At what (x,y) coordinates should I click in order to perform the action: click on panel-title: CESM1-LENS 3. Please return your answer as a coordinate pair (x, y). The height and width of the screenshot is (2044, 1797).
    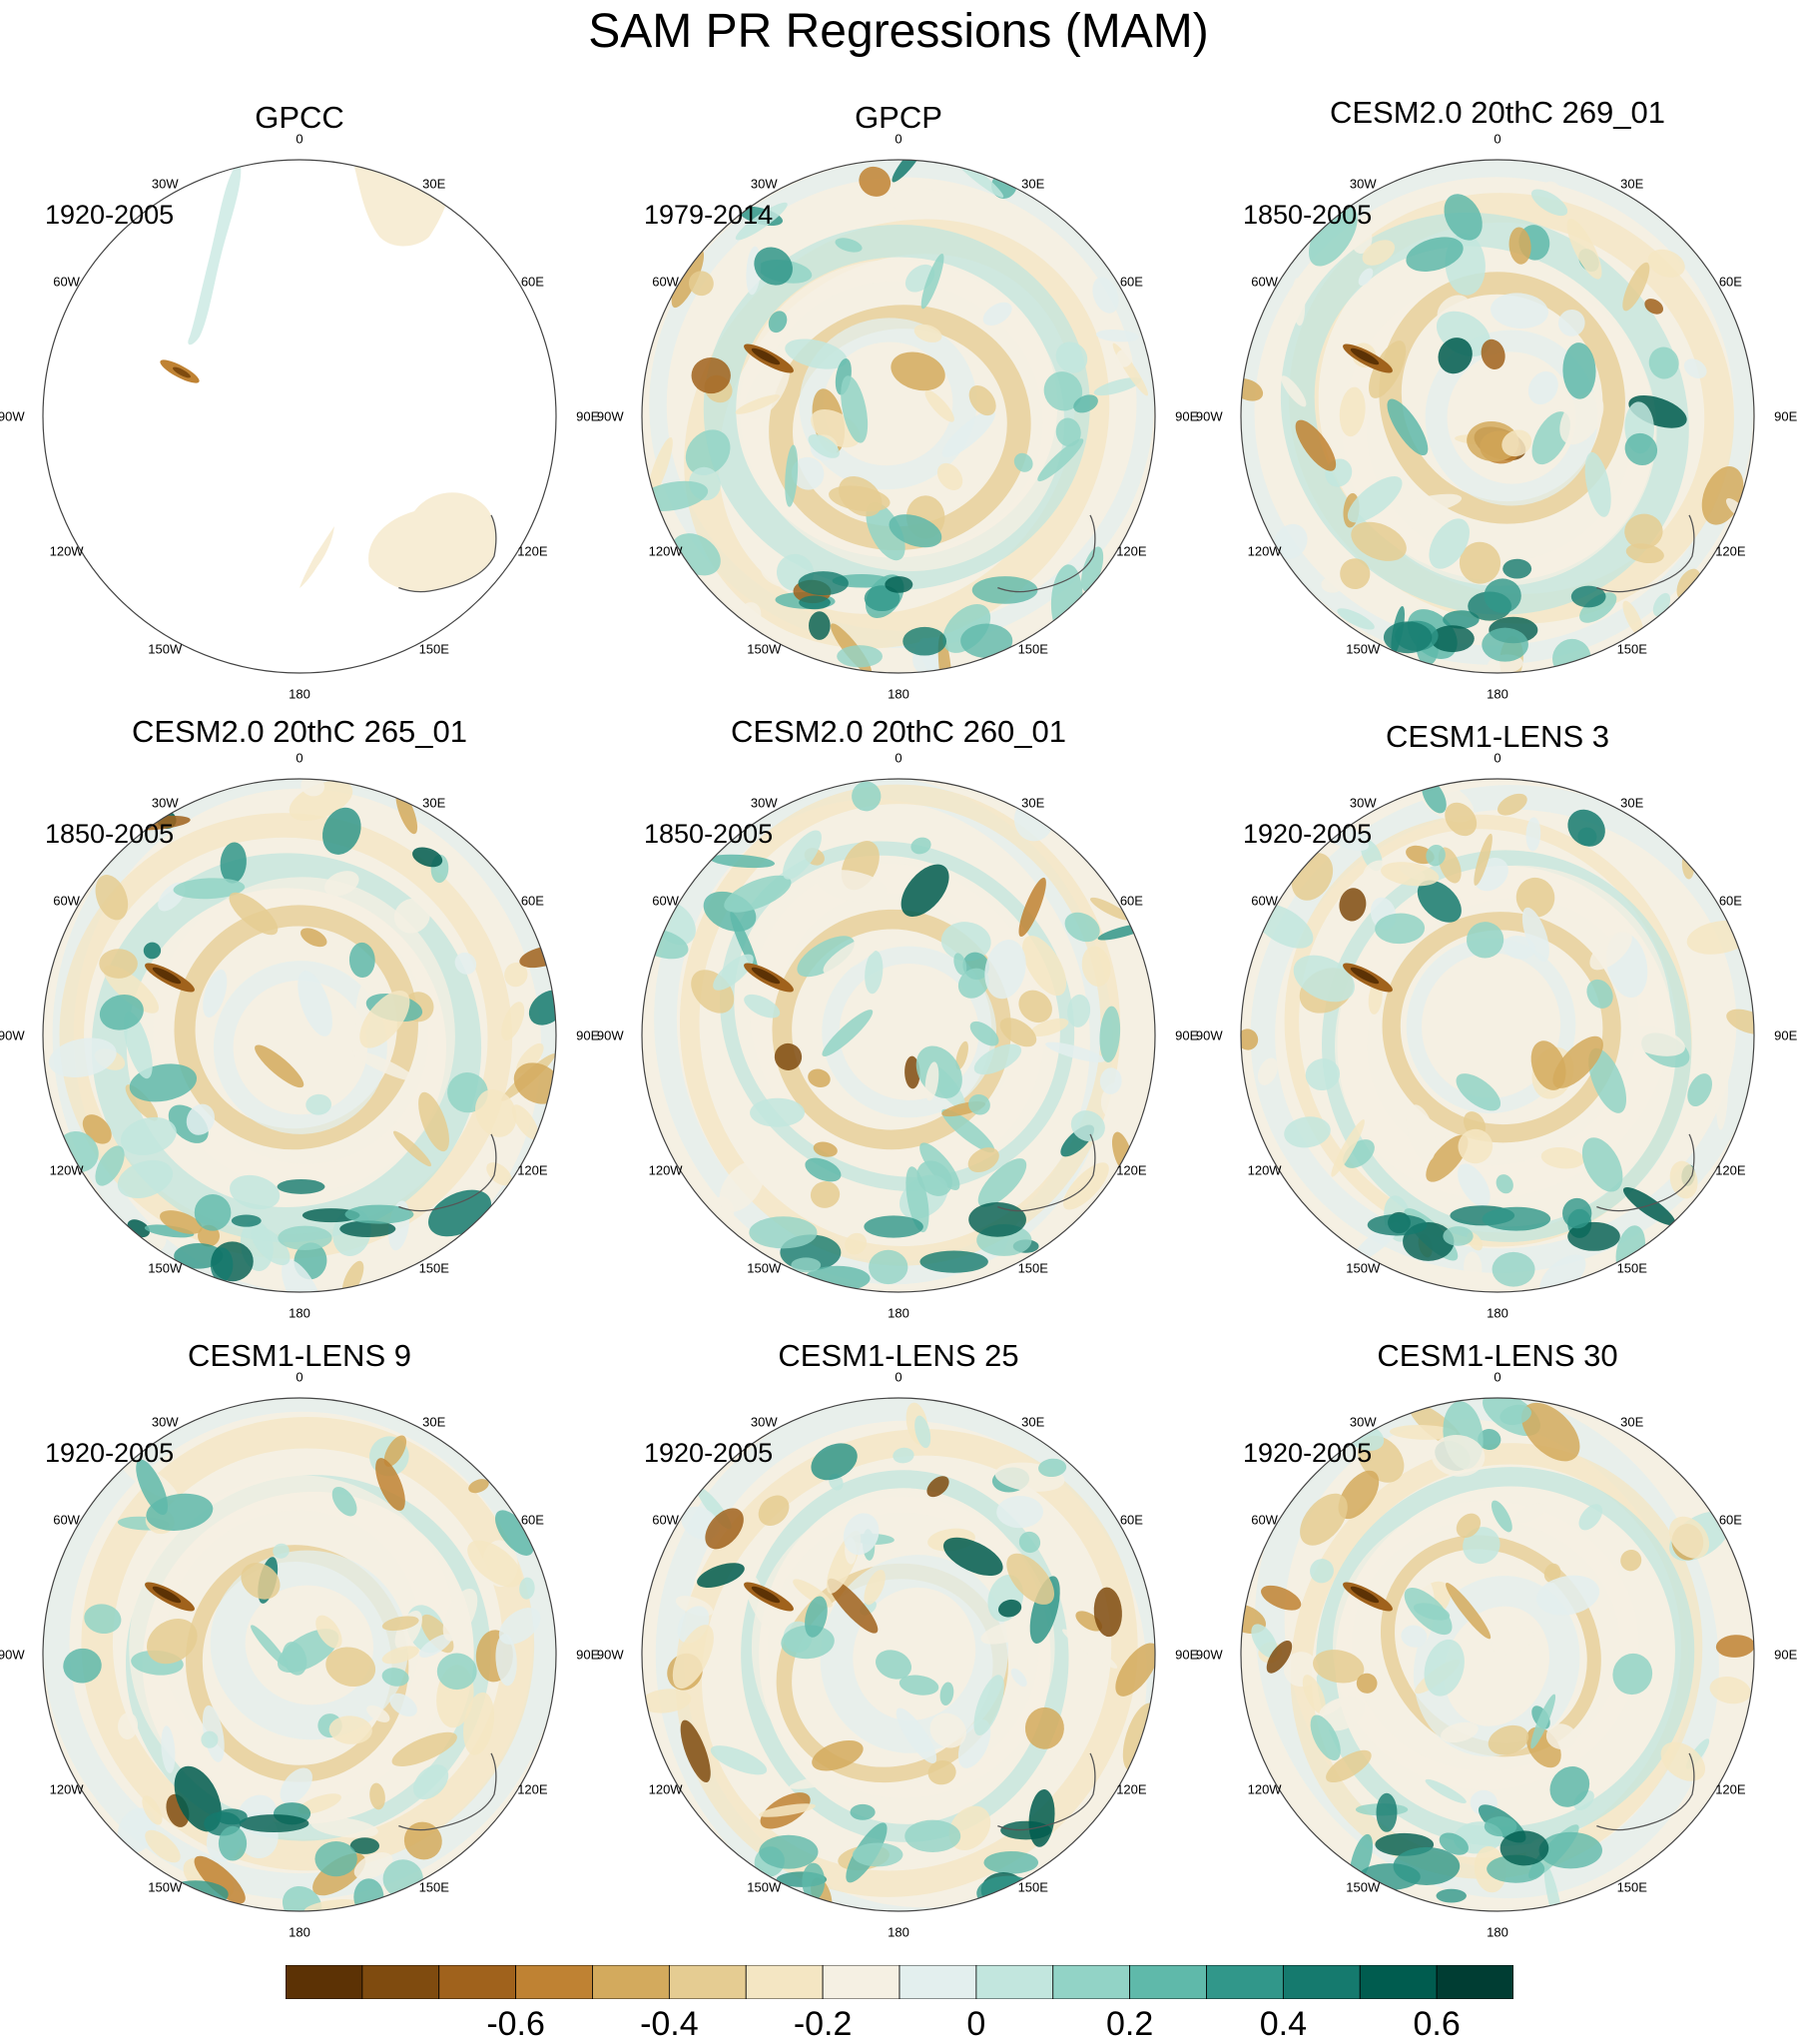
    Looking at the image, I should click on (1497, 736).